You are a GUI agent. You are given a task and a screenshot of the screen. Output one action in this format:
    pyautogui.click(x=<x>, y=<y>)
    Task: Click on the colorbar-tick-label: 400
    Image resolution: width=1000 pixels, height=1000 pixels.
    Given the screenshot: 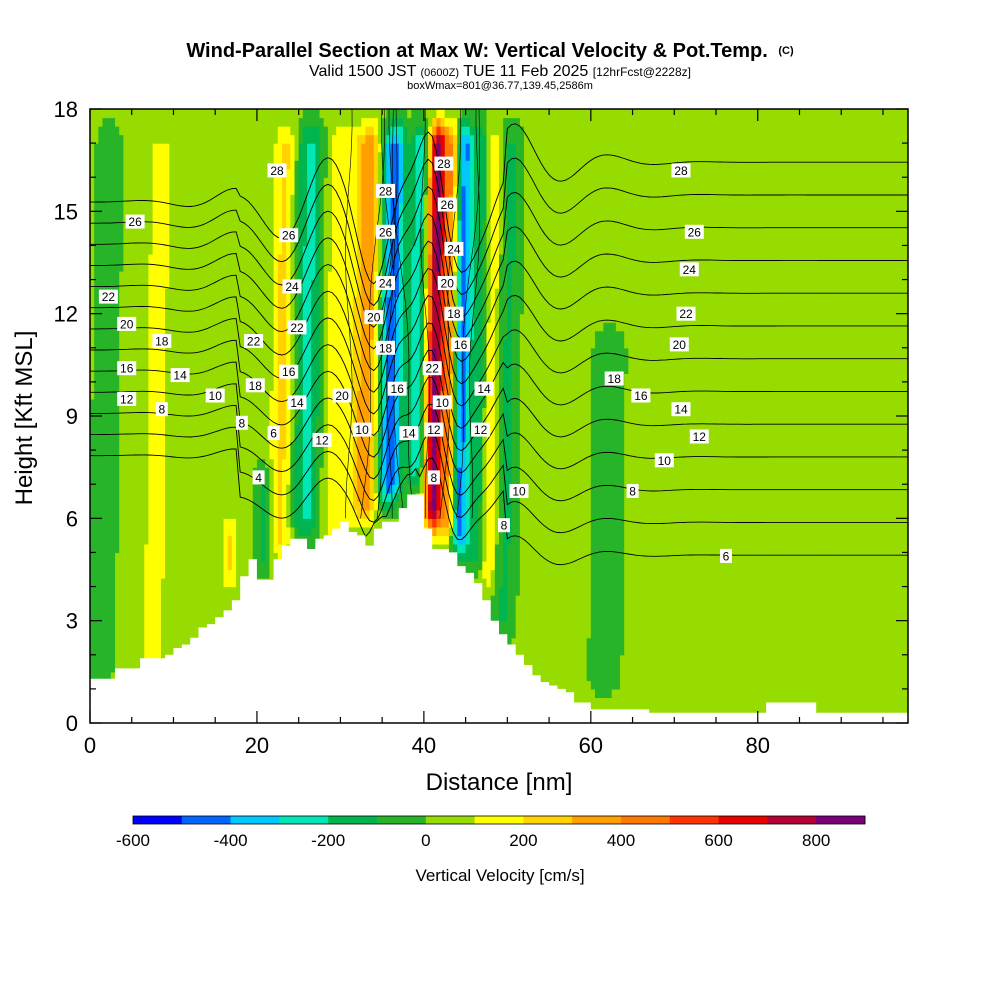 What is the action you would take?
    pyautogui.click(x=621, y=840)
    